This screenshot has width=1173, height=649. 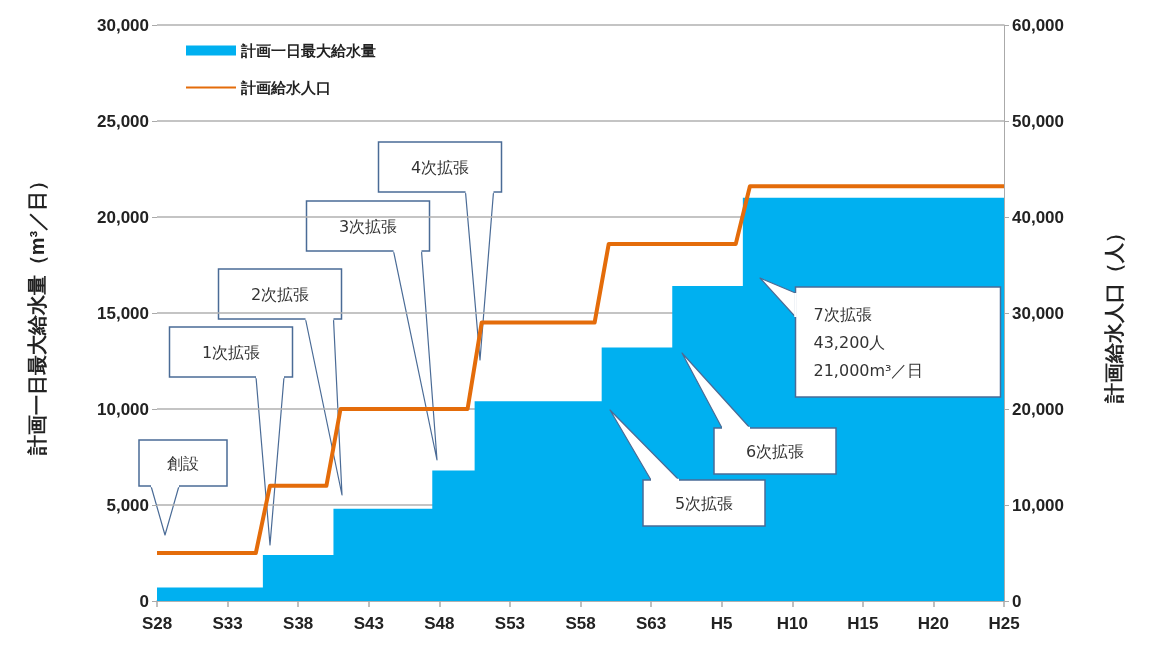 I want to click on y-tick-label: 25,000, so click(x=123, y=121).